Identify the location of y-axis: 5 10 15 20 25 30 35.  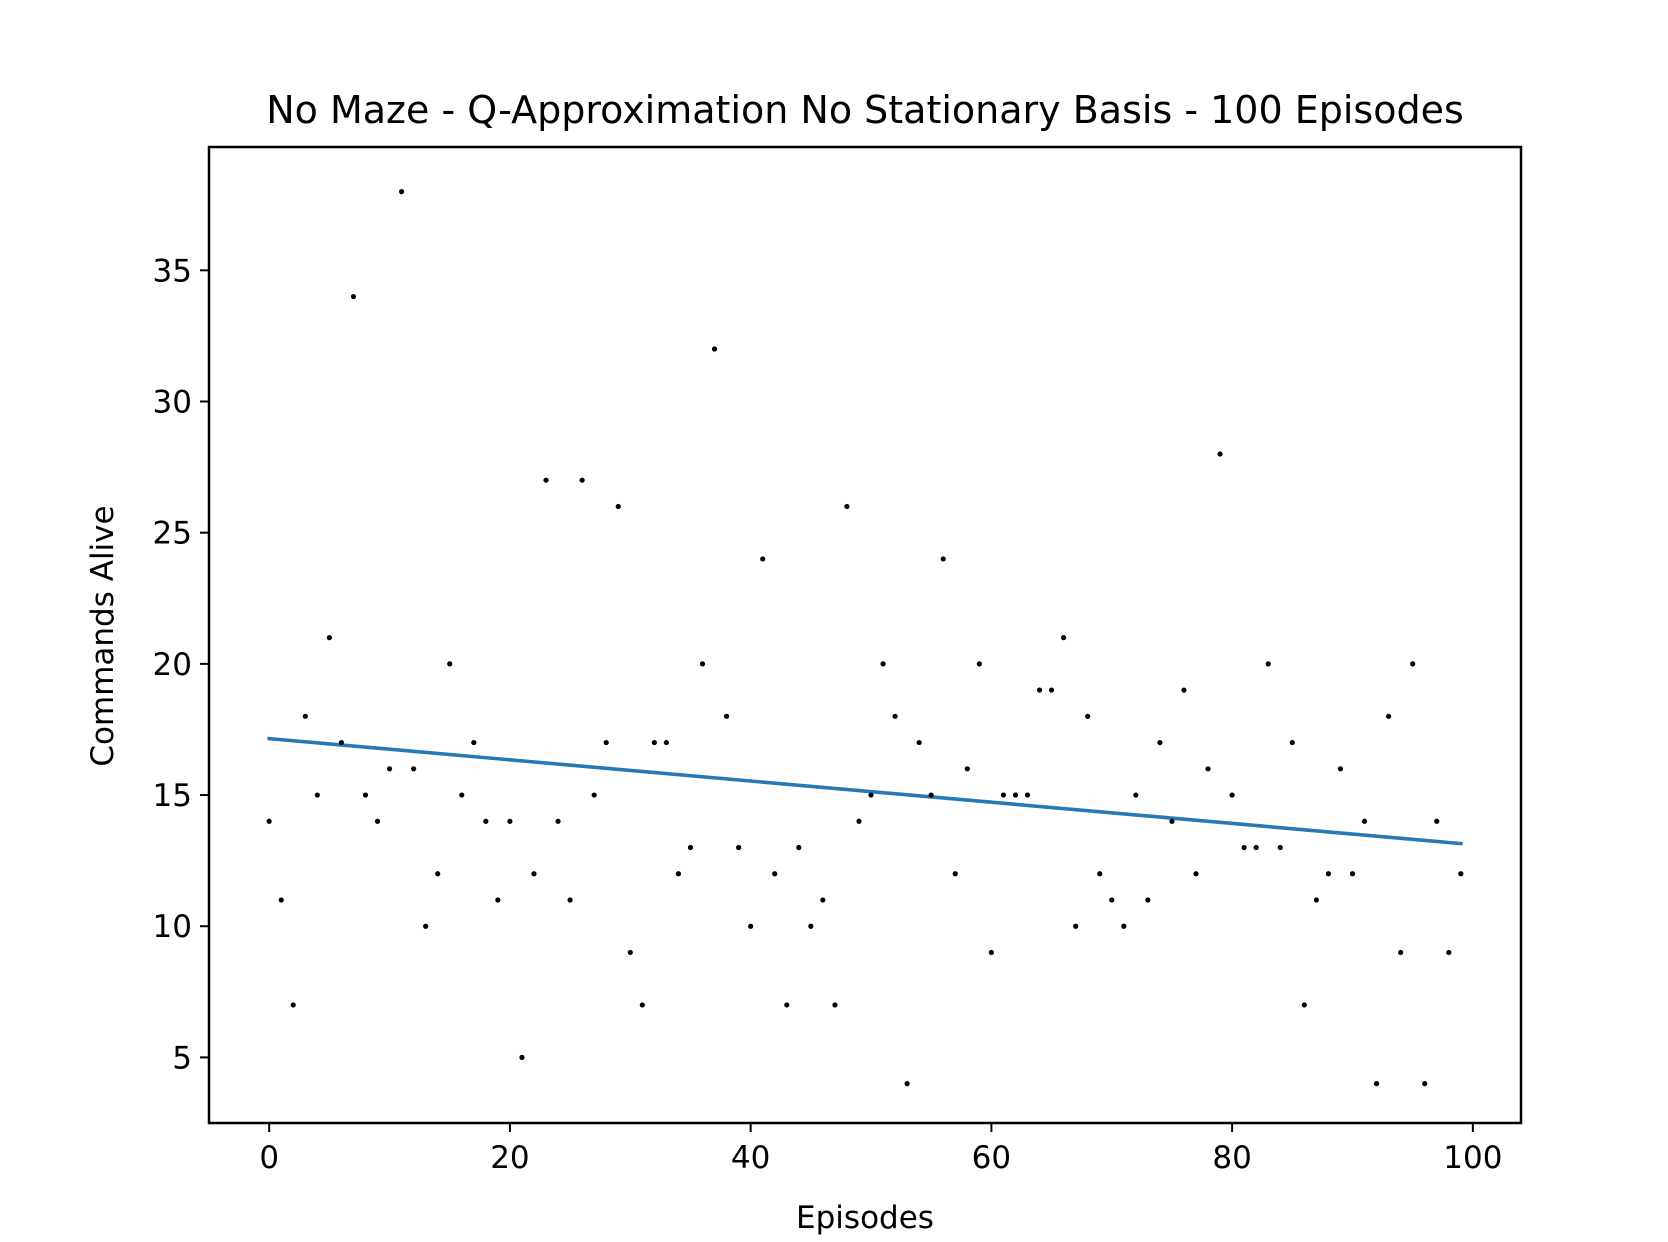
(181, 664).